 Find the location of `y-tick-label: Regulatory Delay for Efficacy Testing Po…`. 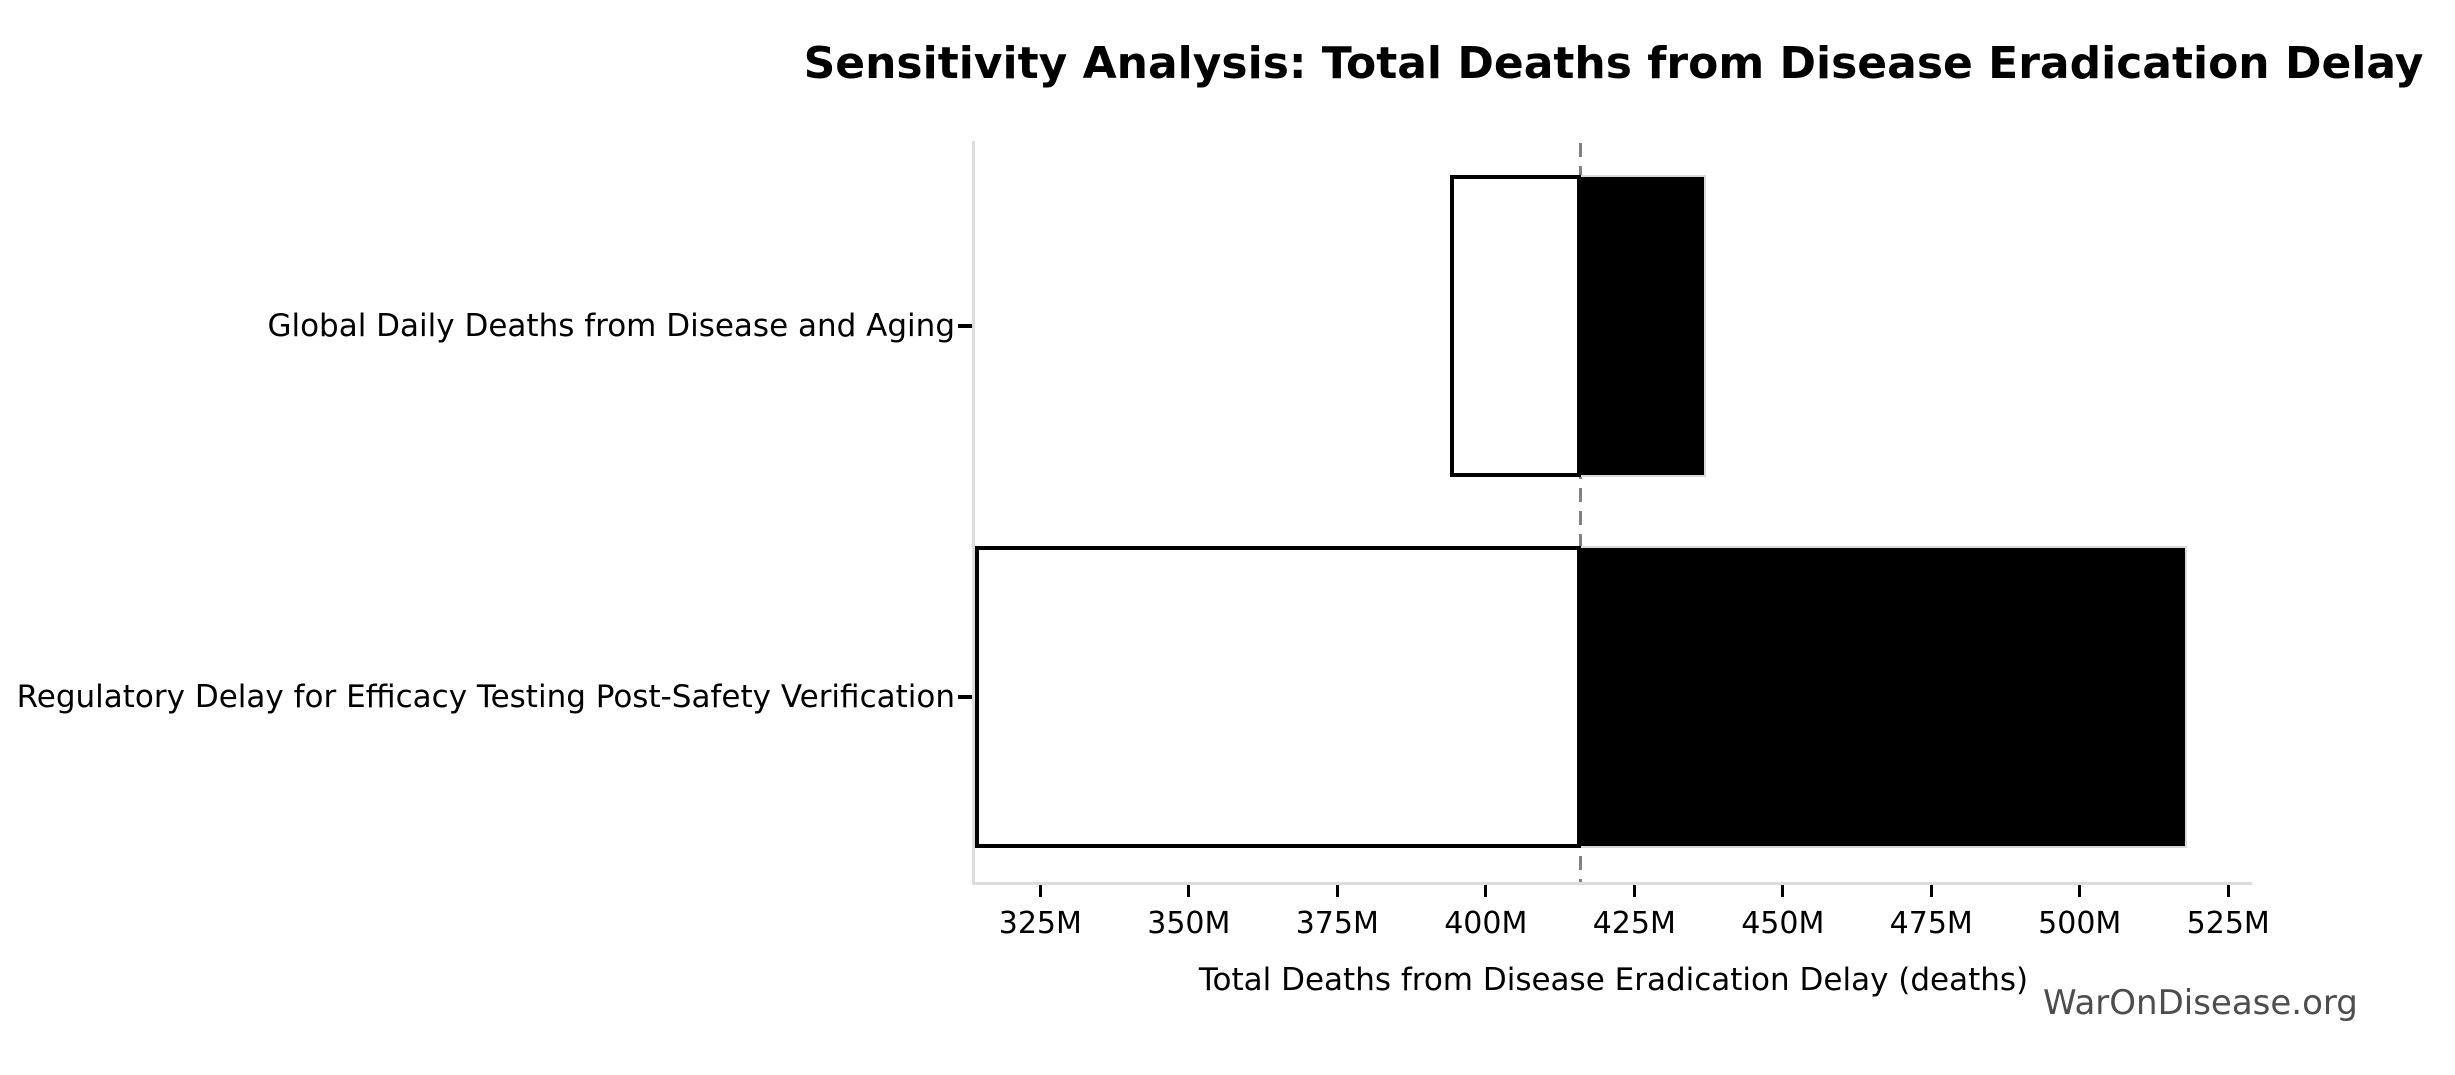

y-tick-label: Regulatory Delay for Efficacy Testing Po… is located at coordinates (485, 696).